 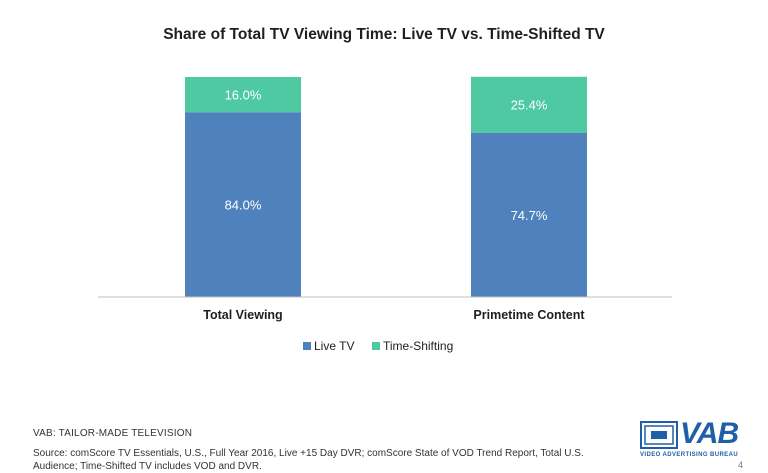 What do you see at coordinates (709, 433) in the screenshot?
I see `vab-logo-letters: VAB` at bounding box center [709, 433].